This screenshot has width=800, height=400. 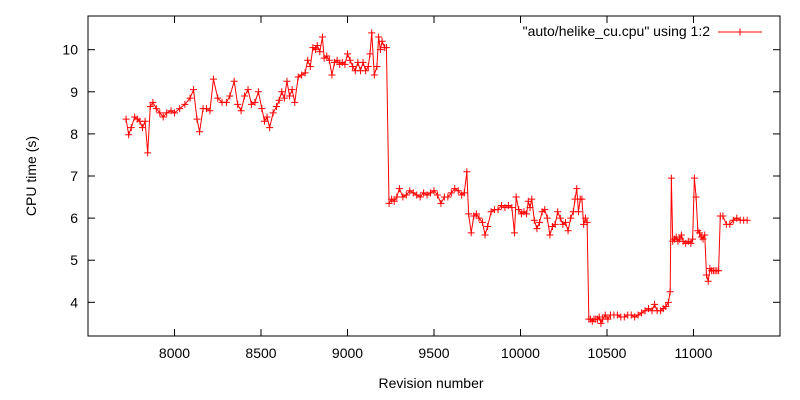 I want to click on y-tick-label: 9, so click(x=74, y=92).